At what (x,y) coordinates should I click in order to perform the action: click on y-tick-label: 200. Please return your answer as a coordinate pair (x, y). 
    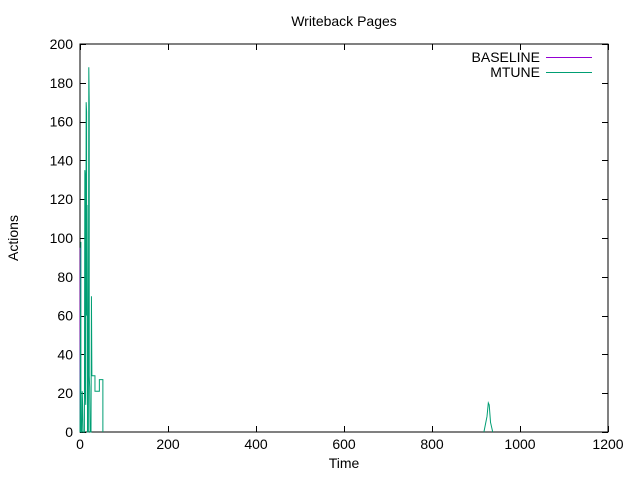
    Looking at the image, I should click on (62, 44).